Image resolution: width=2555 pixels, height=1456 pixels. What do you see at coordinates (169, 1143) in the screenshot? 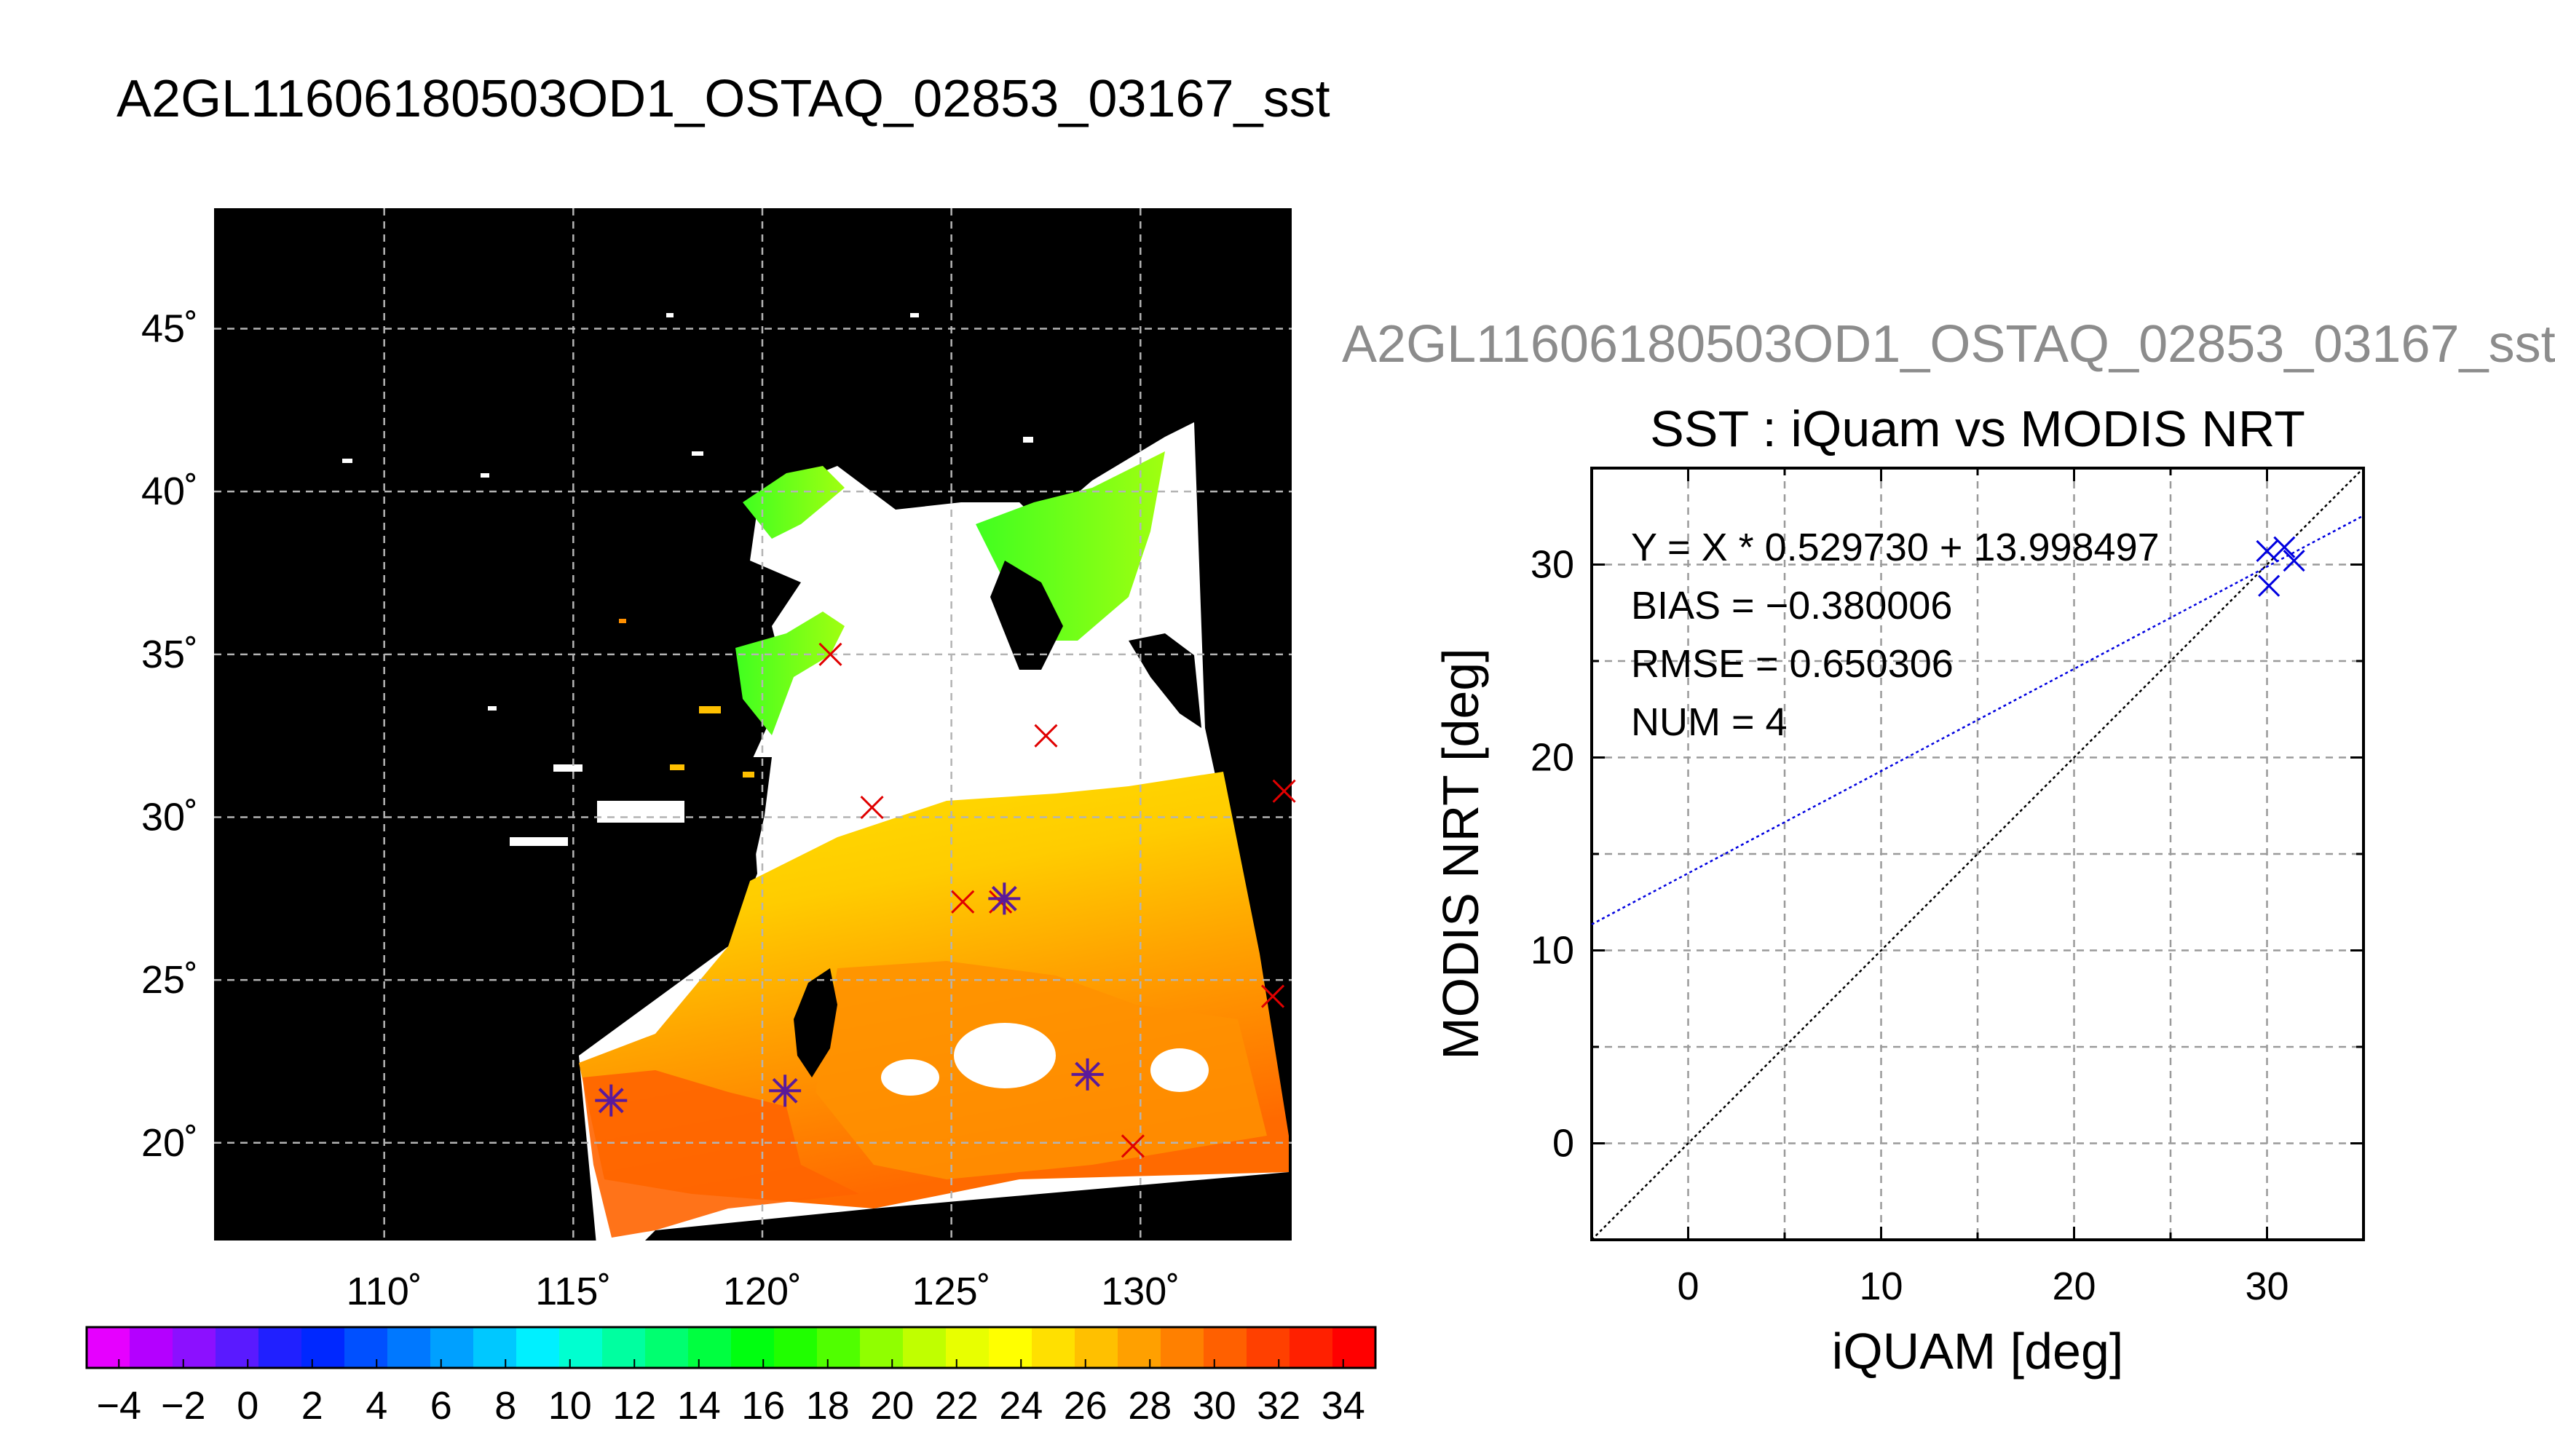
I see `map-lat-tick-label: 20˚` at bounding box center [169, 1143].